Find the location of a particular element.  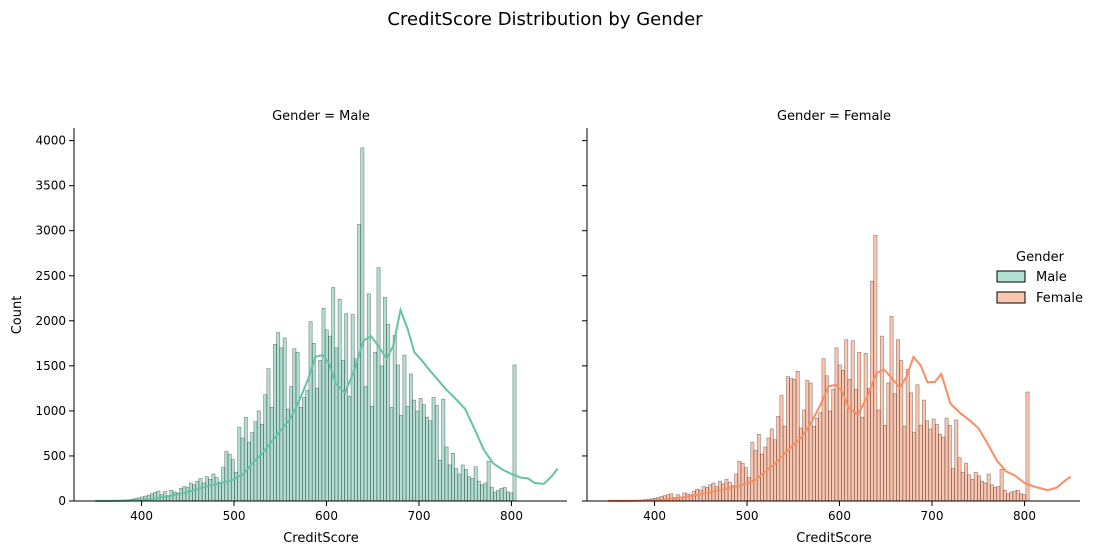

legend-label-female: Female is located at coordinates (1059, 298).